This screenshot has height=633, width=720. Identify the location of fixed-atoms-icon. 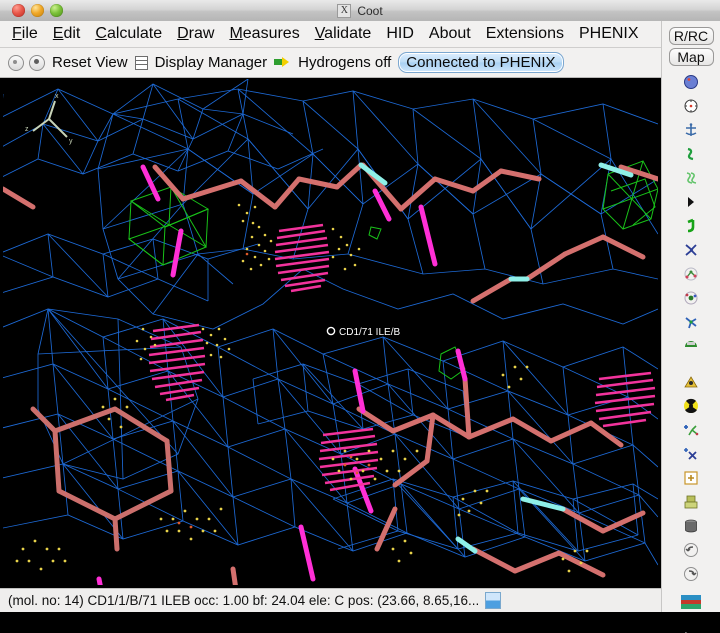
(691, 202).